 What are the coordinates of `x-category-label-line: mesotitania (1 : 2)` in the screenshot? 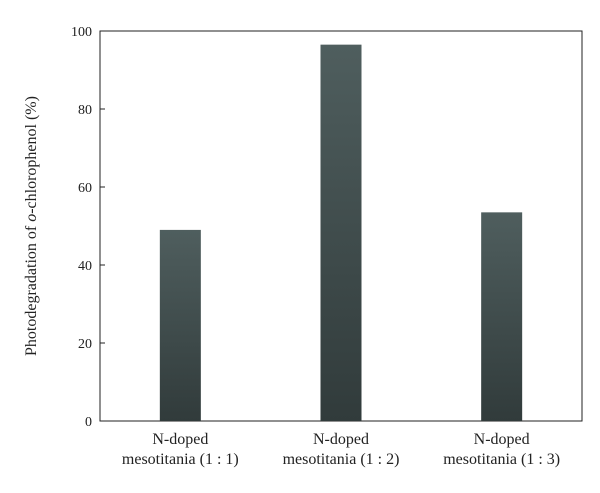 It's located at (341, 459).